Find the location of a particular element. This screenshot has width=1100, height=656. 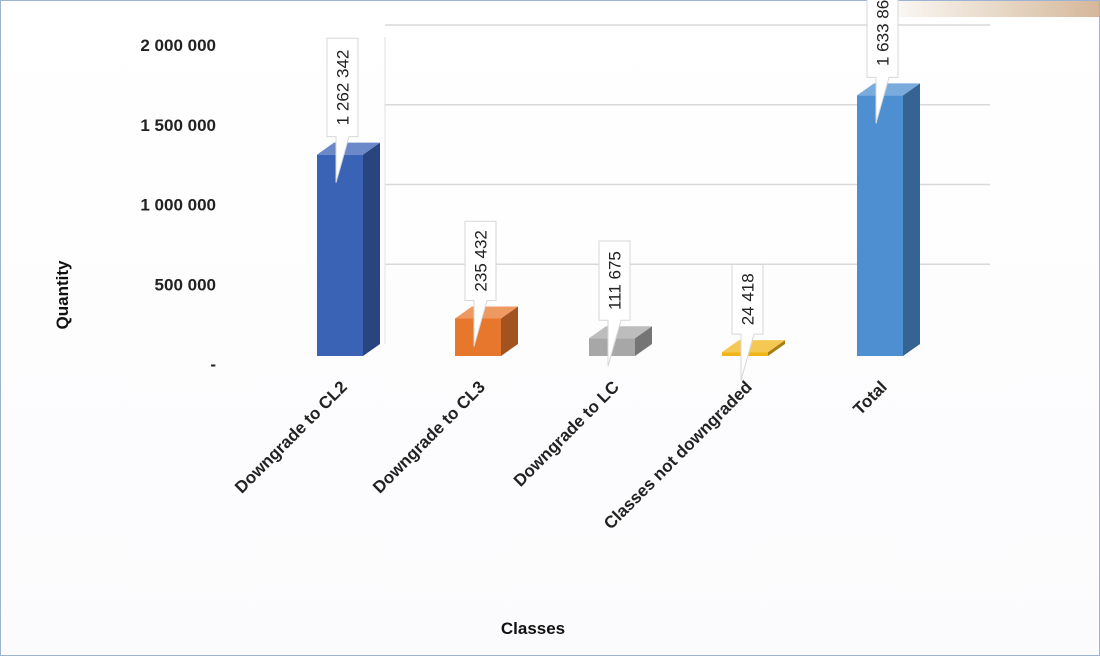

category-label: Total is located at coordinates (870, 397).